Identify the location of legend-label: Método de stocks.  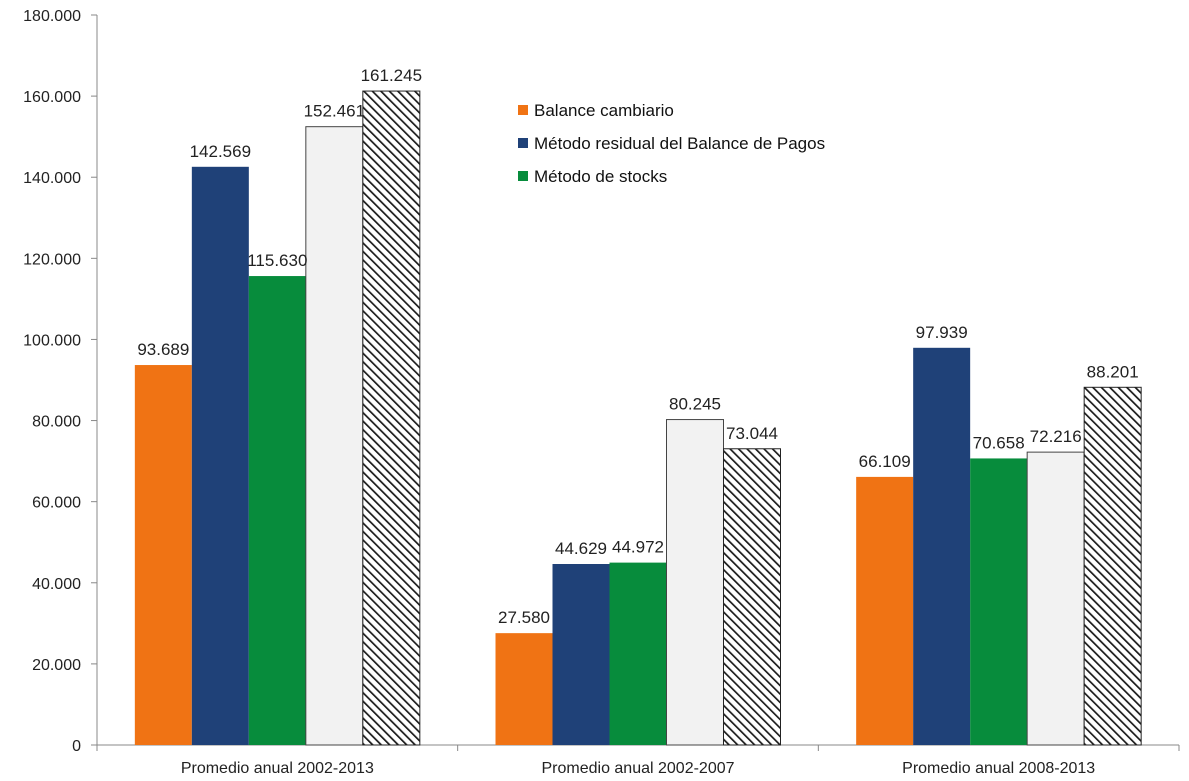
(601, 176).